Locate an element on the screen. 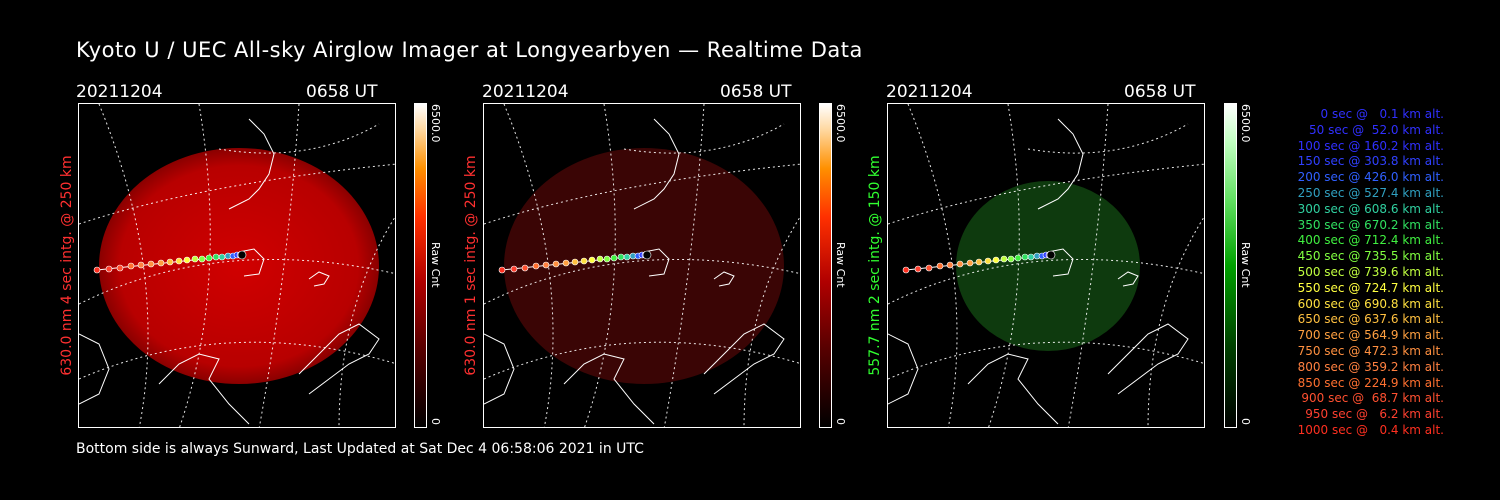 This screenshot has height=500, width=1500. panel-2-allsky-image is located at coordinates (642, 265).